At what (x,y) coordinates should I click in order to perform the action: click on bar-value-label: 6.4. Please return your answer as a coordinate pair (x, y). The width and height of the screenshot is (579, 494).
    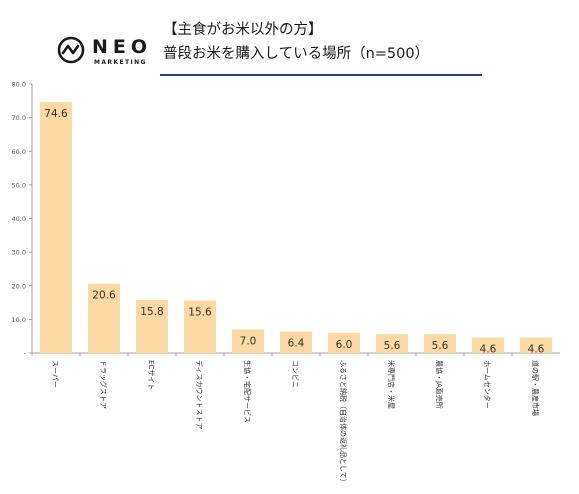
    Looking at the image, I should click on (296, 343).